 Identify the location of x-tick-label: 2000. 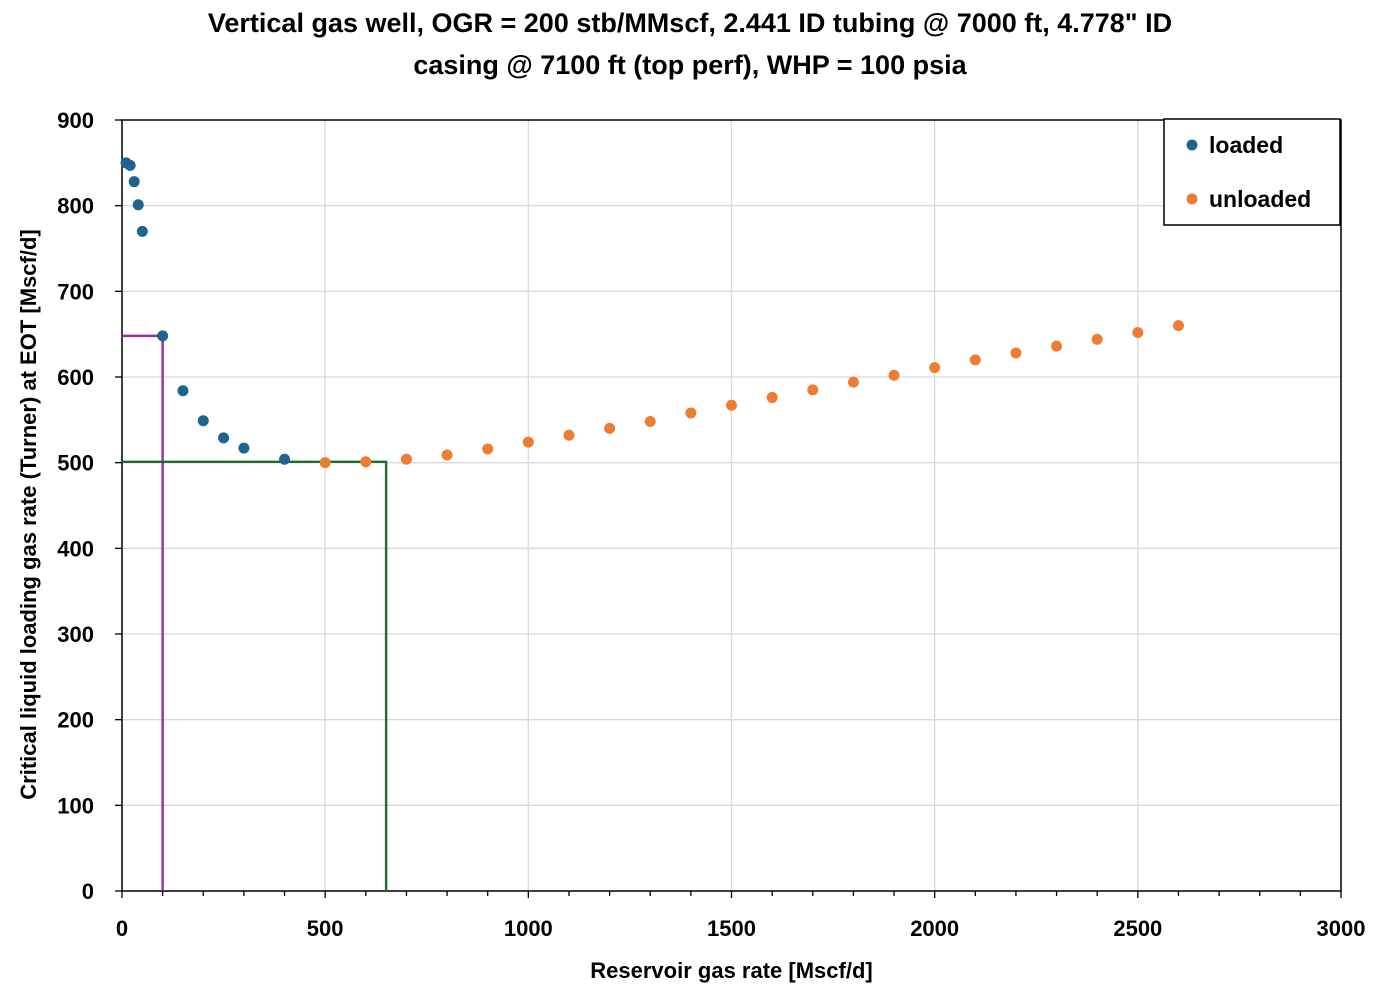
(934, 928).